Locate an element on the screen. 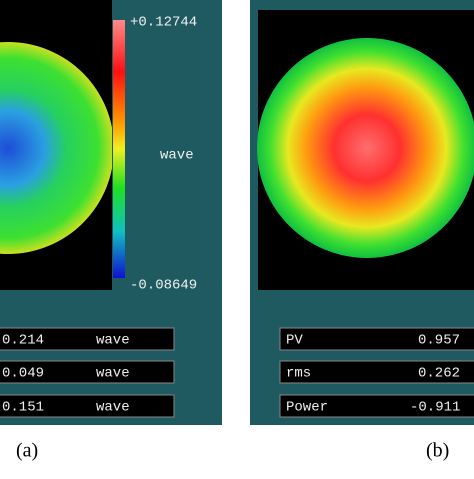 The height and width of the screenshot is (479, 474). field-label: rms is located at coordinates (298, 374).